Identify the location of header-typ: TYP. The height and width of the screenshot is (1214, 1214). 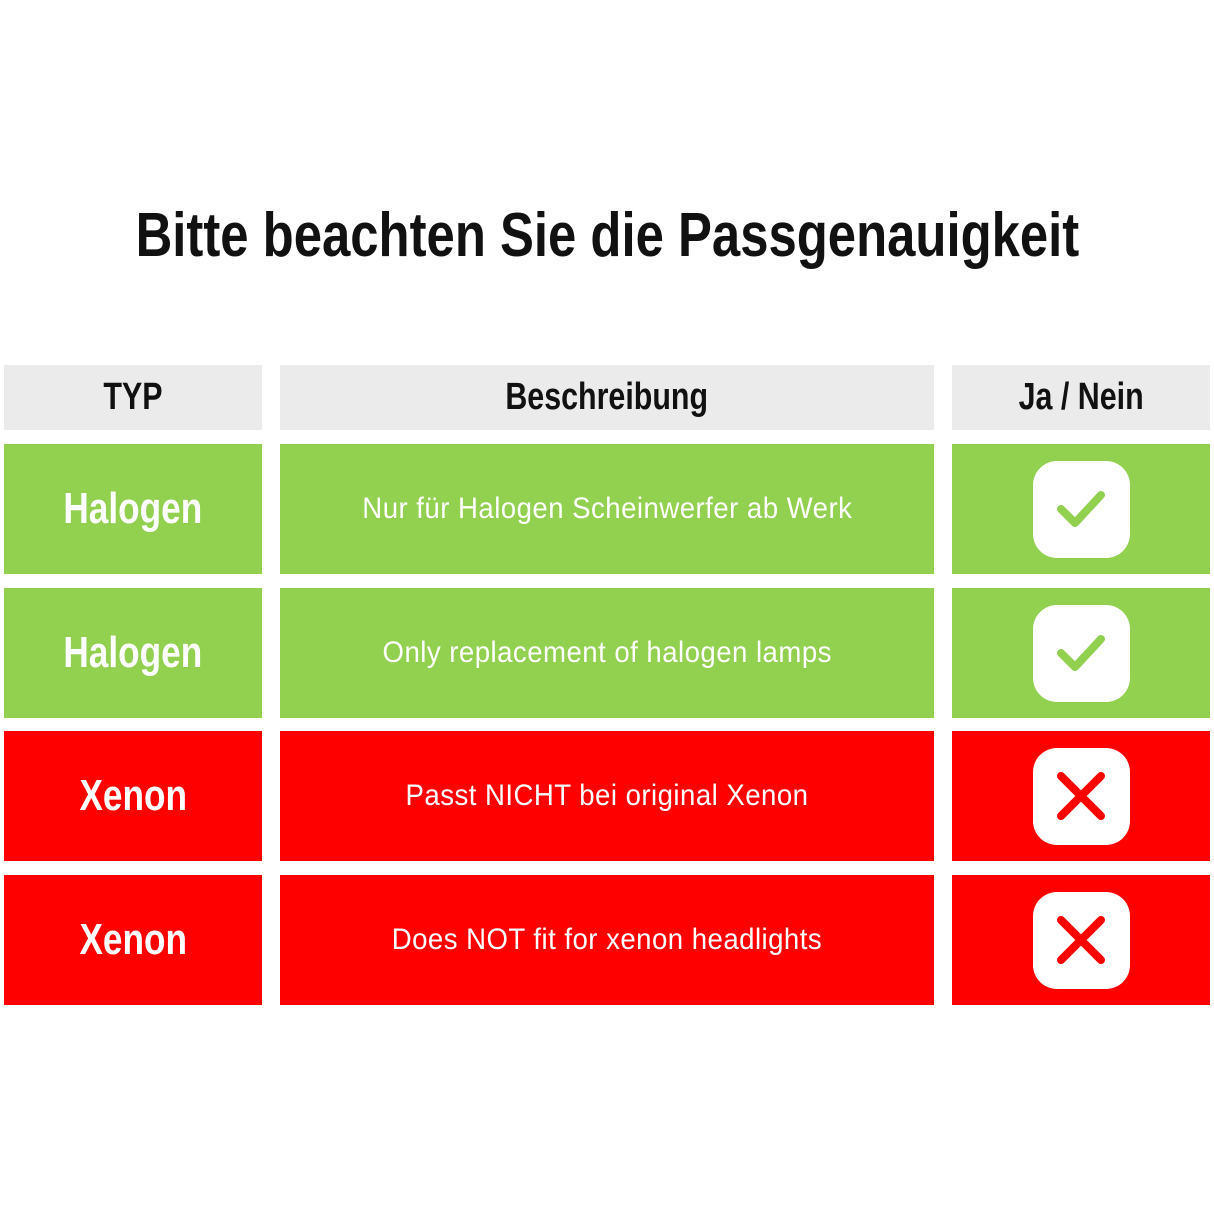
(133, 397).